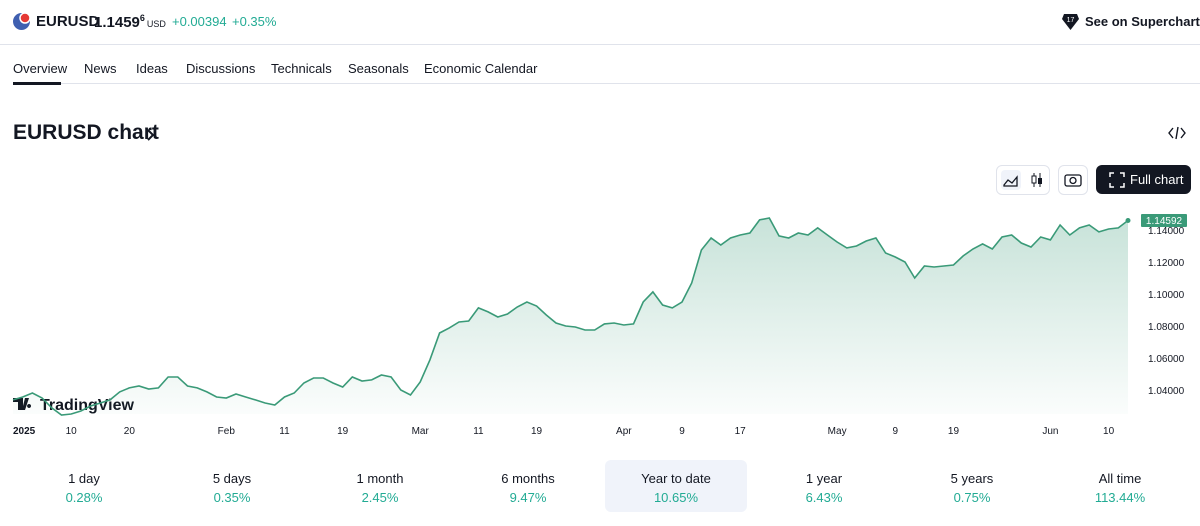 This screenshot has height=526, width=1200. What do you see at coordinates (972, 497) in the screenshot?
I see `period-change: 0.75%` at bounding box center [972, 497].